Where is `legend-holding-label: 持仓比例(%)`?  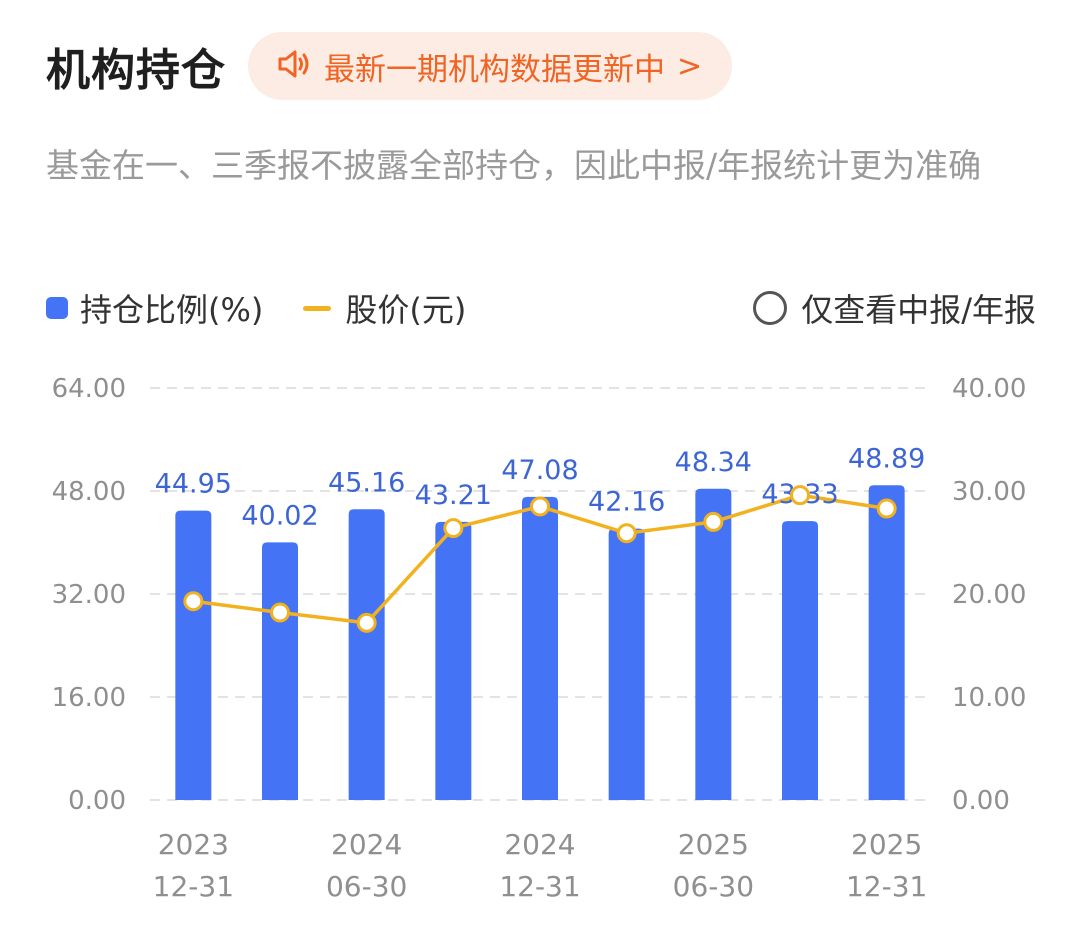
legend-holding-label: 持仓比例(%) is located at coordinates (172, 310).